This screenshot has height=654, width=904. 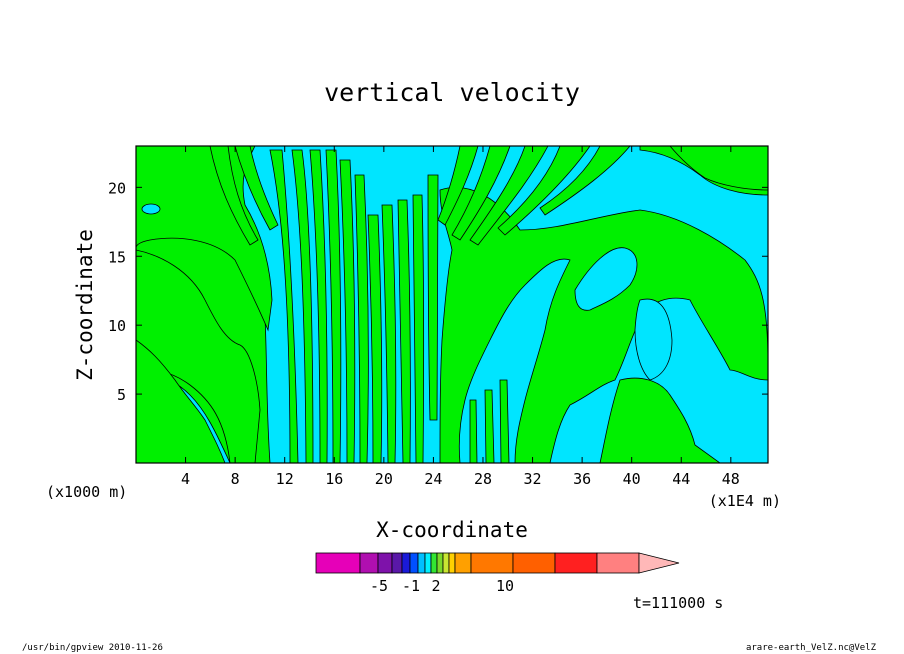 I want to click on y-tick-label: 20, so click(x=117, y=188).